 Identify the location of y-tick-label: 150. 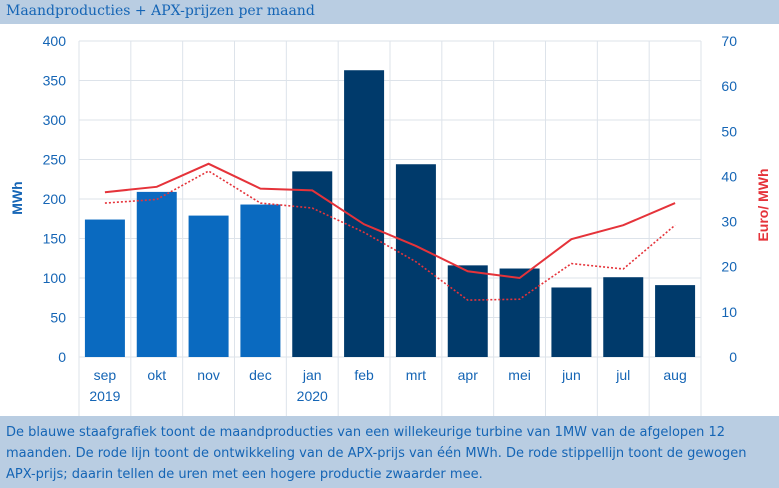
(55, 239).